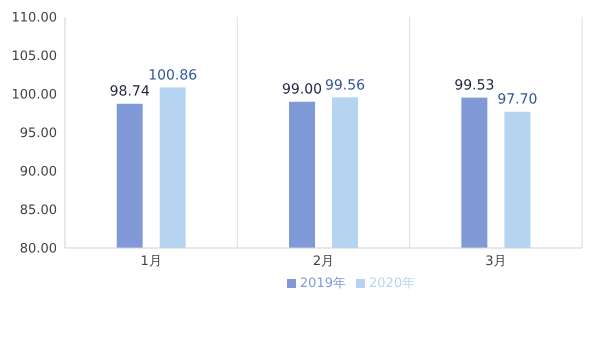 Image resolution: width=603 pixels, height=348 pixels. Describe the element at coordinates (173, 75) in the screenshot. I see `data-label: 100.86` at that location.